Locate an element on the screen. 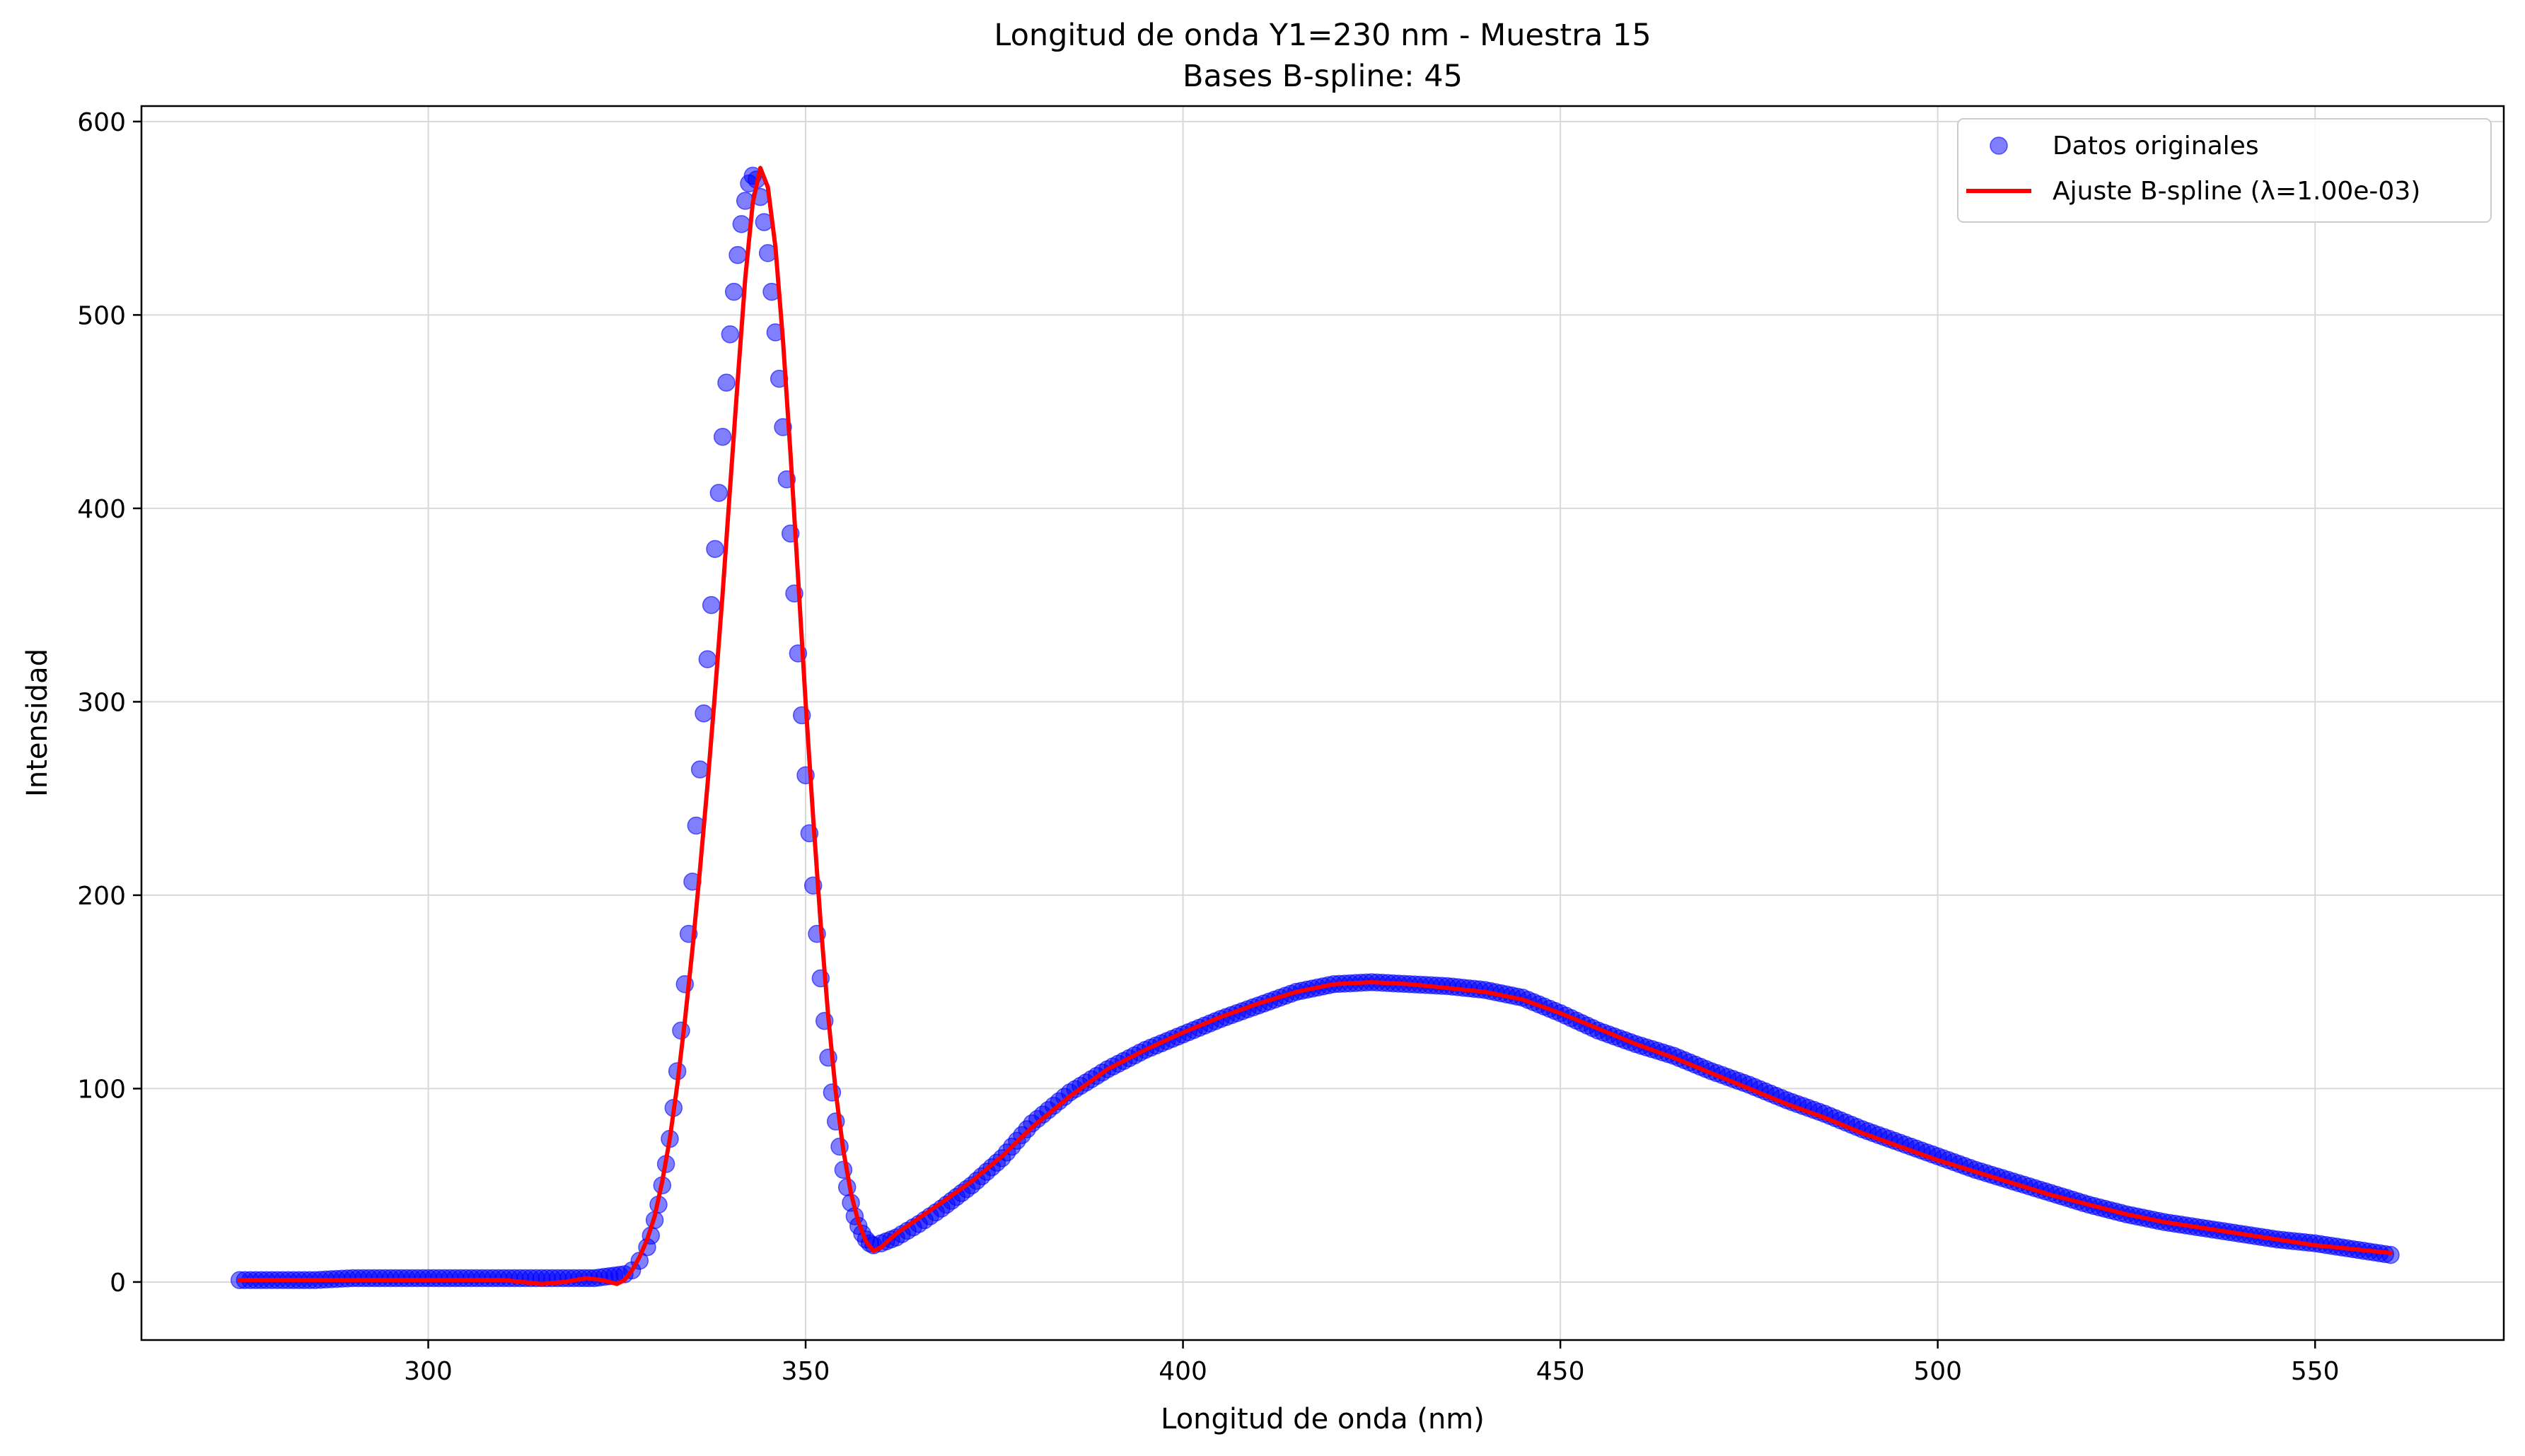  x-tick-label: 350 is located at coordinates (806, 1372).